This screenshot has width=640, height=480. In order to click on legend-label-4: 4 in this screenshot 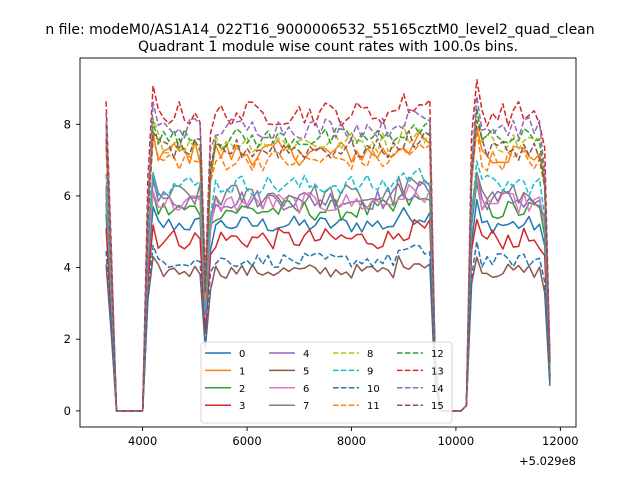, I will do `click(306, 354)`.